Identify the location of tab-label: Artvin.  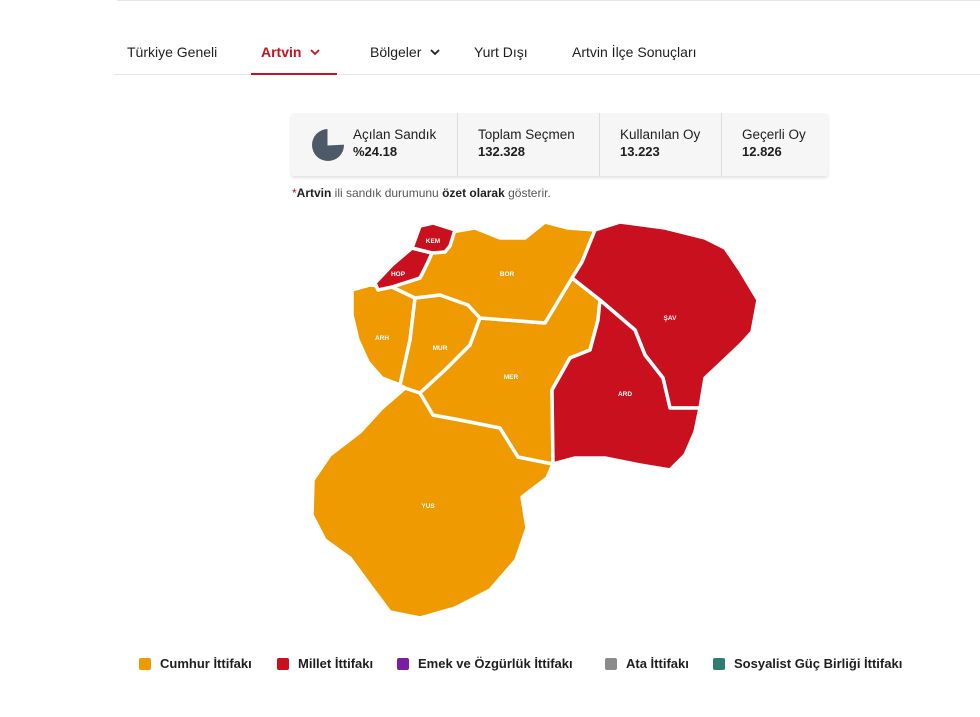
(281, 52).